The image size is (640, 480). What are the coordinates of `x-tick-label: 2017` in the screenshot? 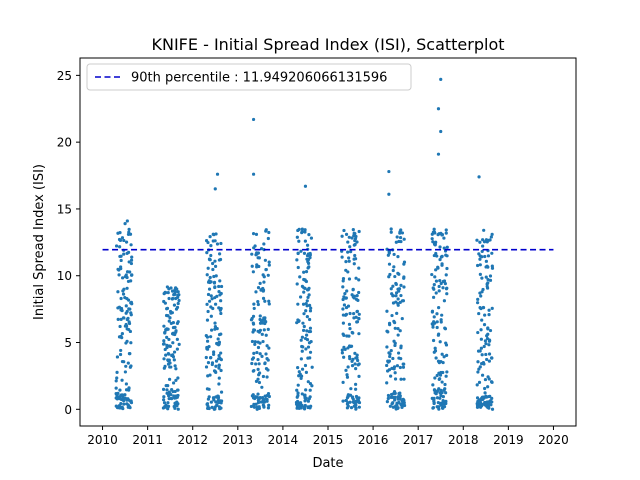 It's located at (418, 440).